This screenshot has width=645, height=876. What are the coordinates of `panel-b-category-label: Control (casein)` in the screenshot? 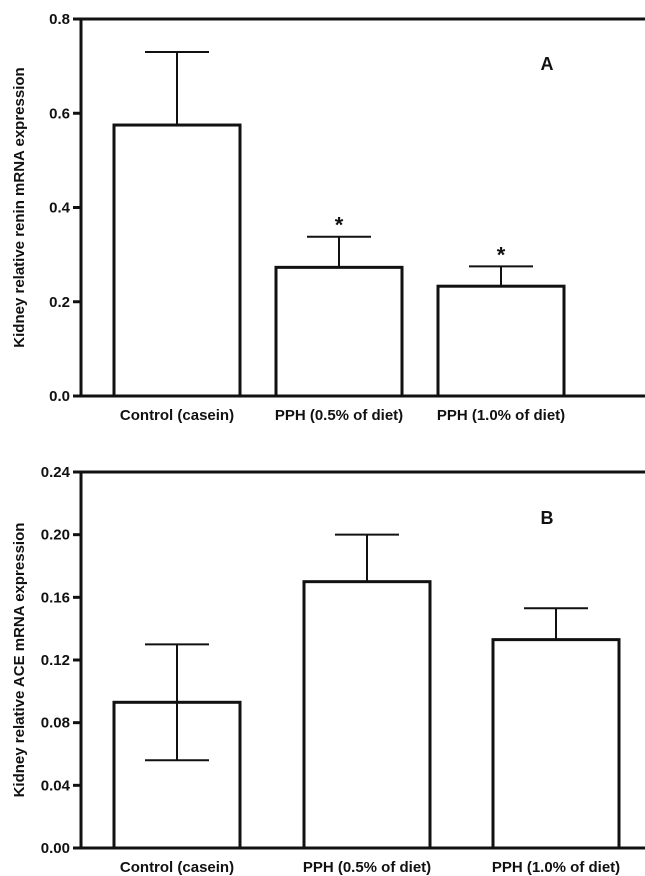 It's located at (177, 867).